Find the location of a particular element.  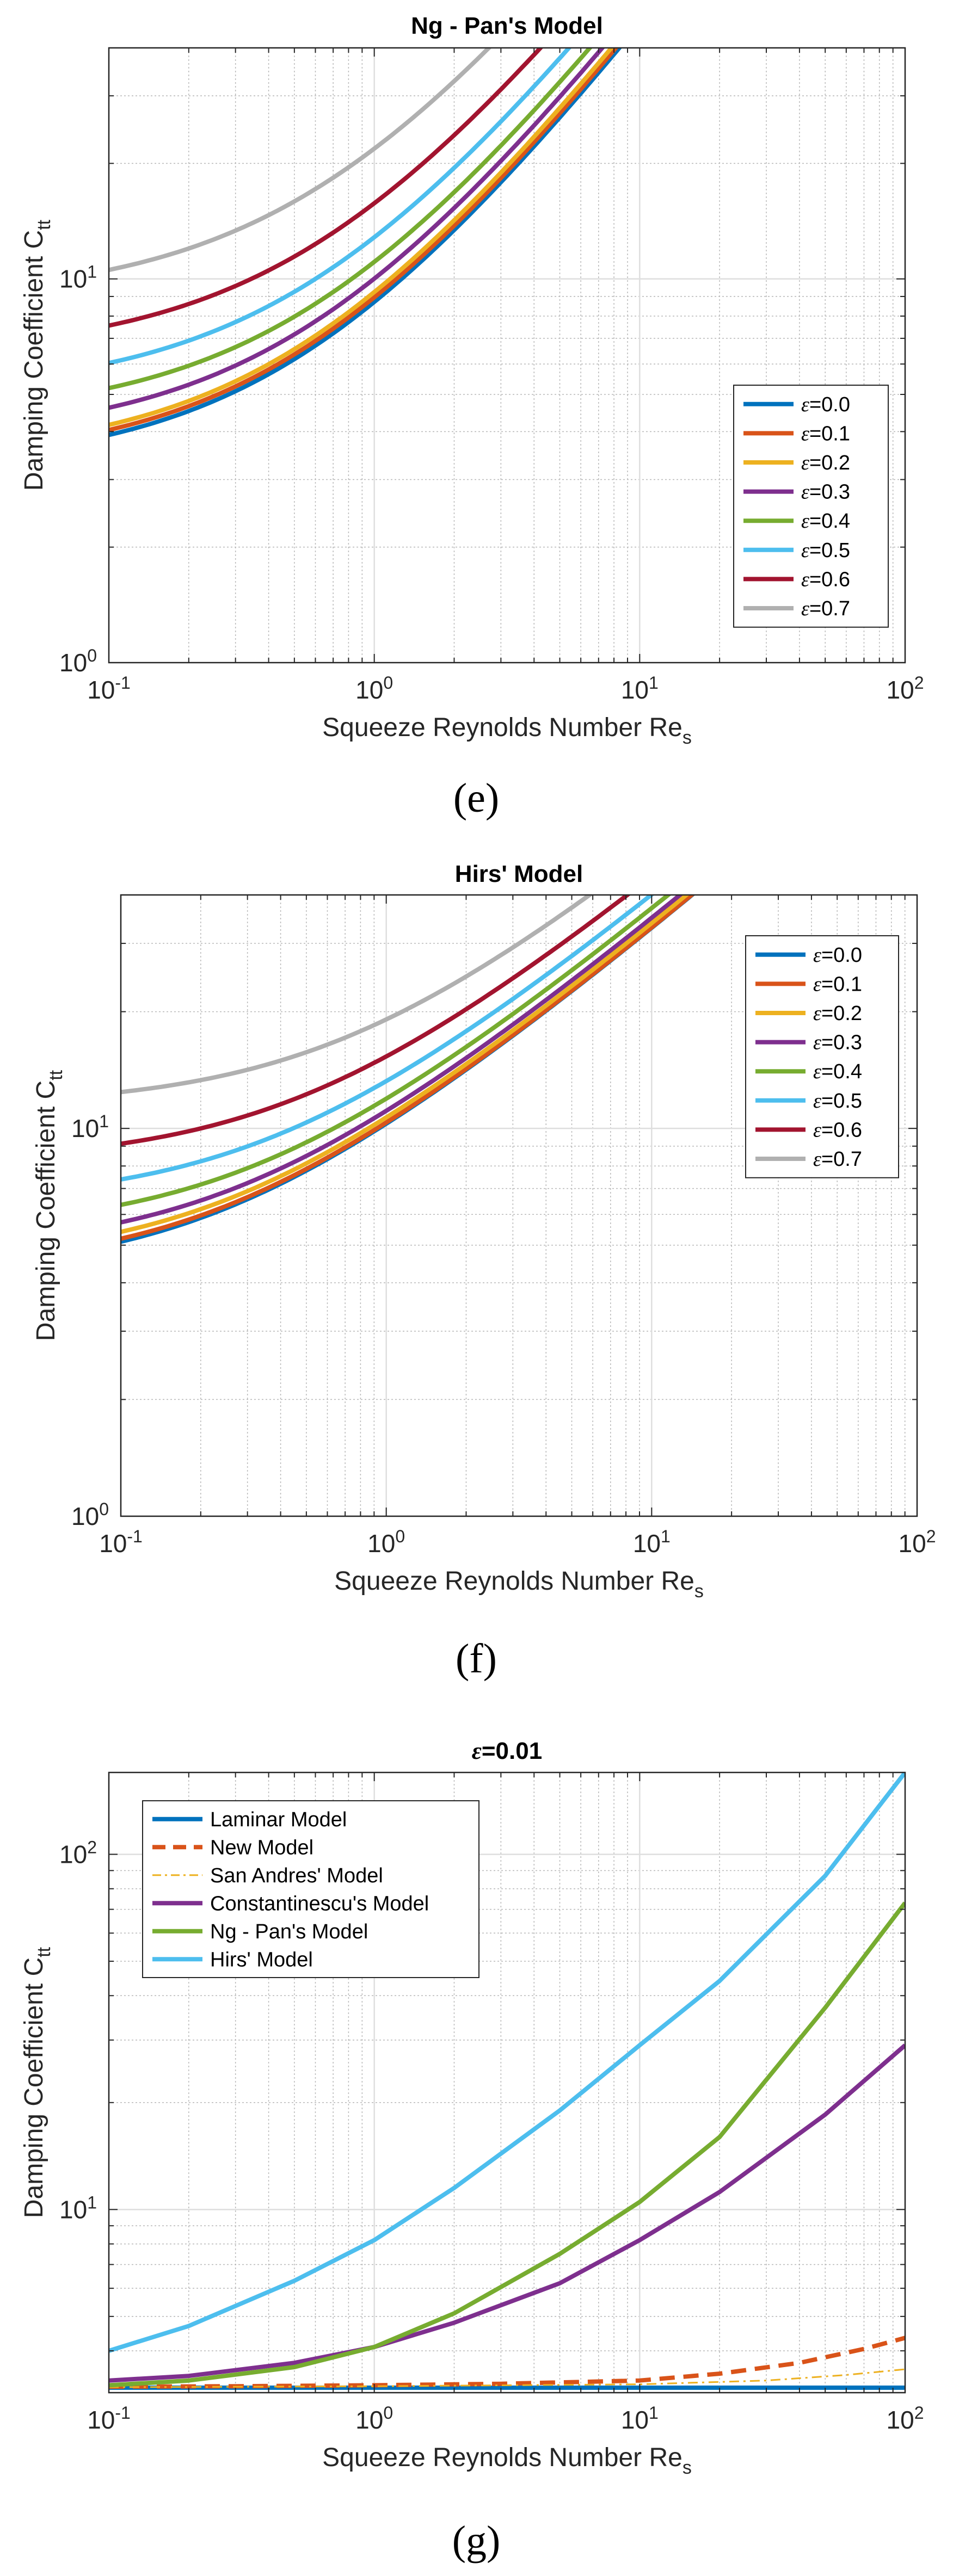

legend-label: San Andres' Model is located at coordinates (297, 1876).